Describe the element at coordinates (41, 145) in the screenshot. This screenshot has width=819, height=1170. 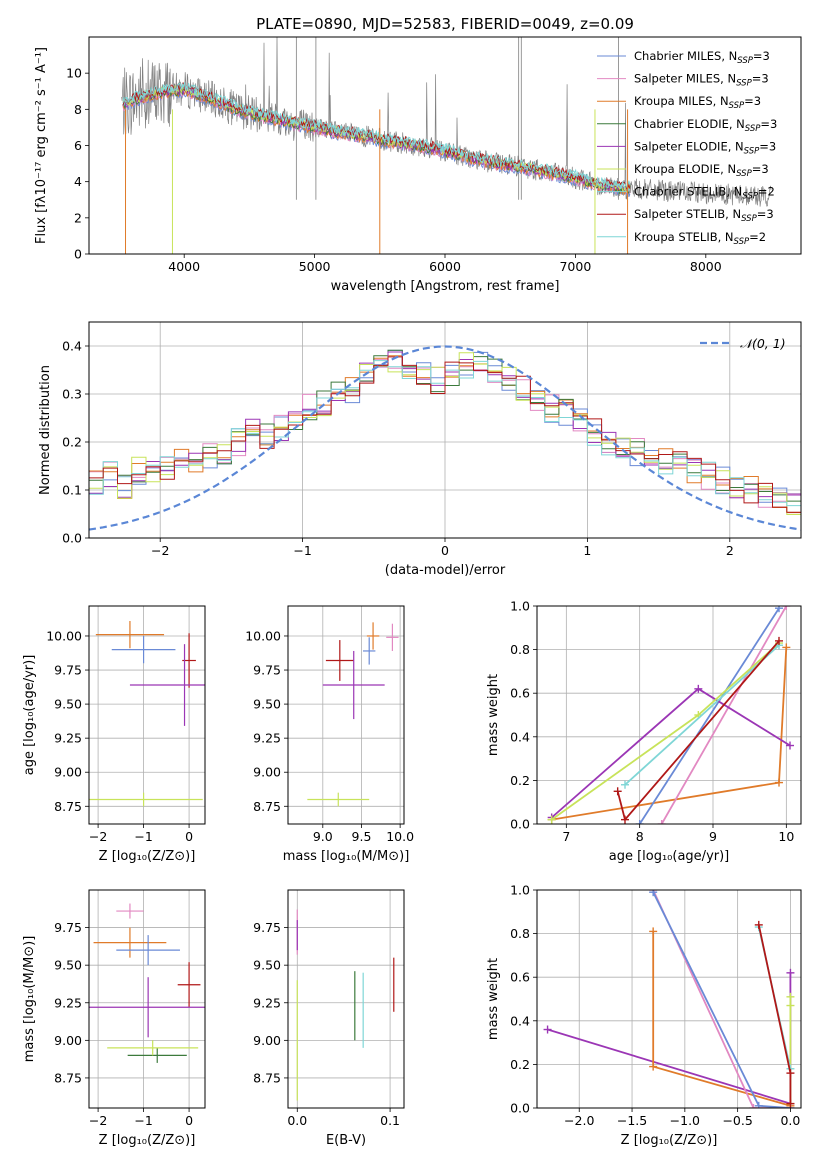
I see `axis-label-y: Flux [fλ10⁻¹⁷ erg cm⁻² s⁻¹ A⁻¹]` at that location.